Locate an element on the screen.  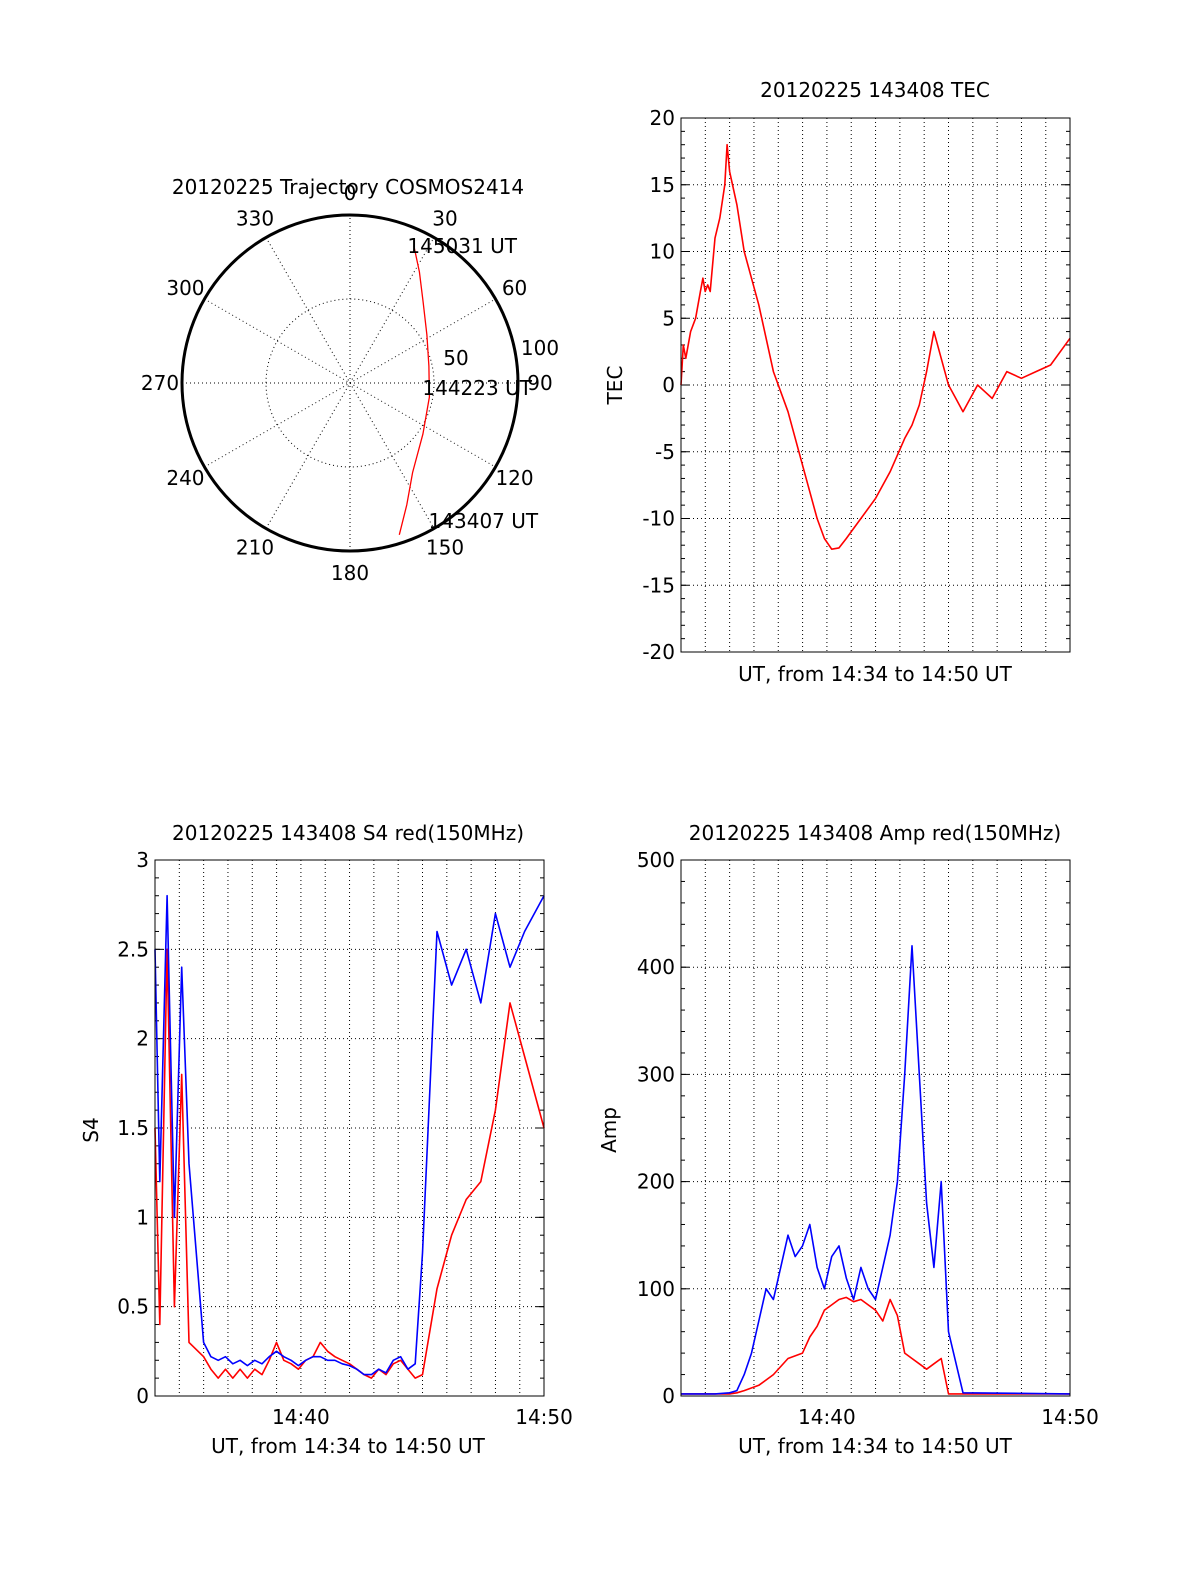
polar-angle-tick-label: 270 is located at coordinates (160, 383).